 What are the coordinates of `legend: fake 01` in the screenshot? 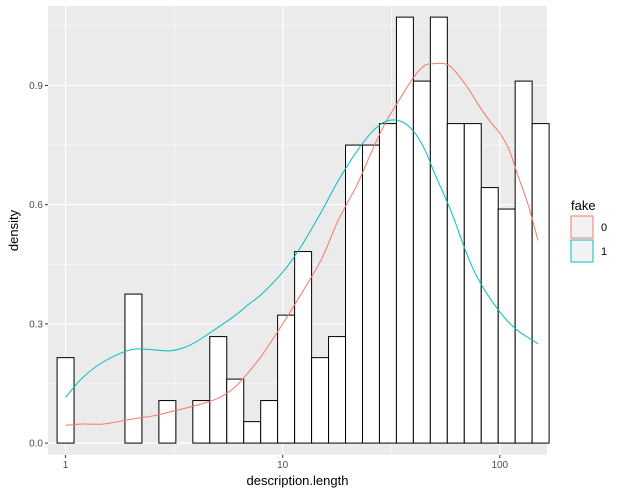 It's located at (588, 230).